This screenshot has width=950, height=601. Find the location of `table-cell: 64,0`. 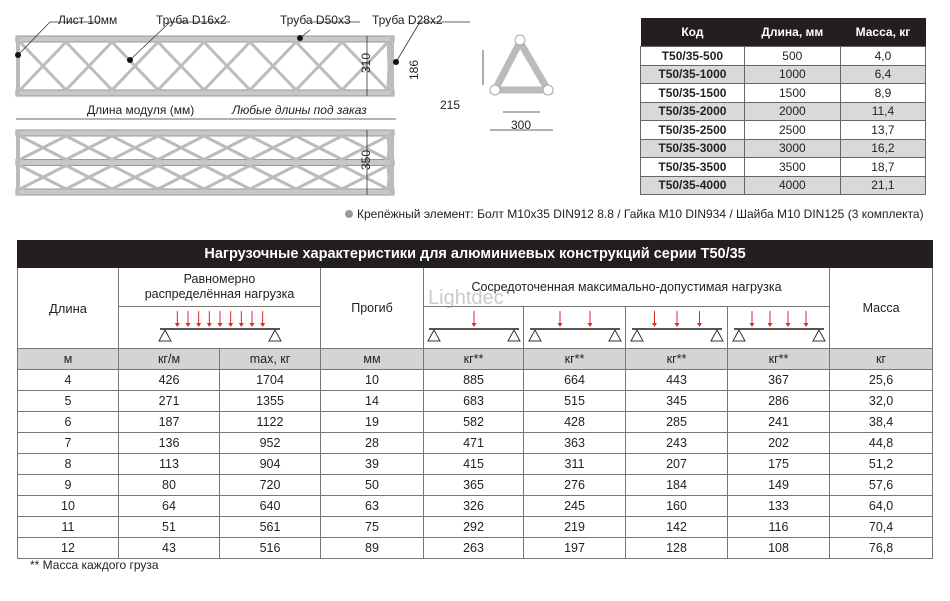

table-cell: 64,0 is located at coordinates (881, 506).